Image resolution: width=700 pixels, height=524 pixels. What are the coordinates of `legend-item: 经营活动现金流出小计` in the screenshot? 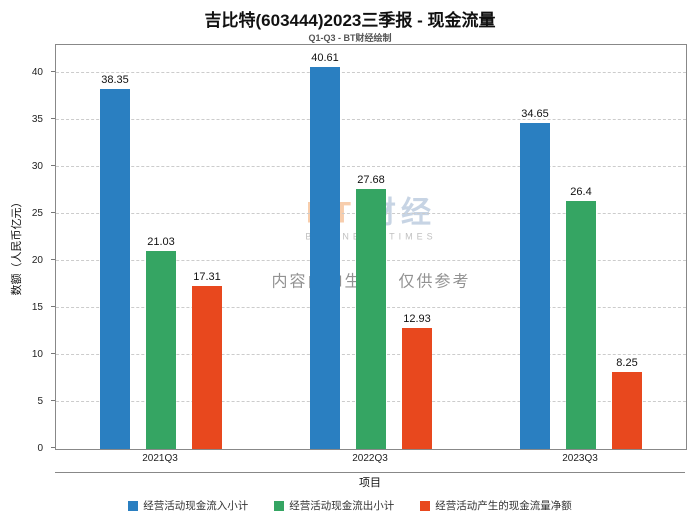 It's located at (334, 505).